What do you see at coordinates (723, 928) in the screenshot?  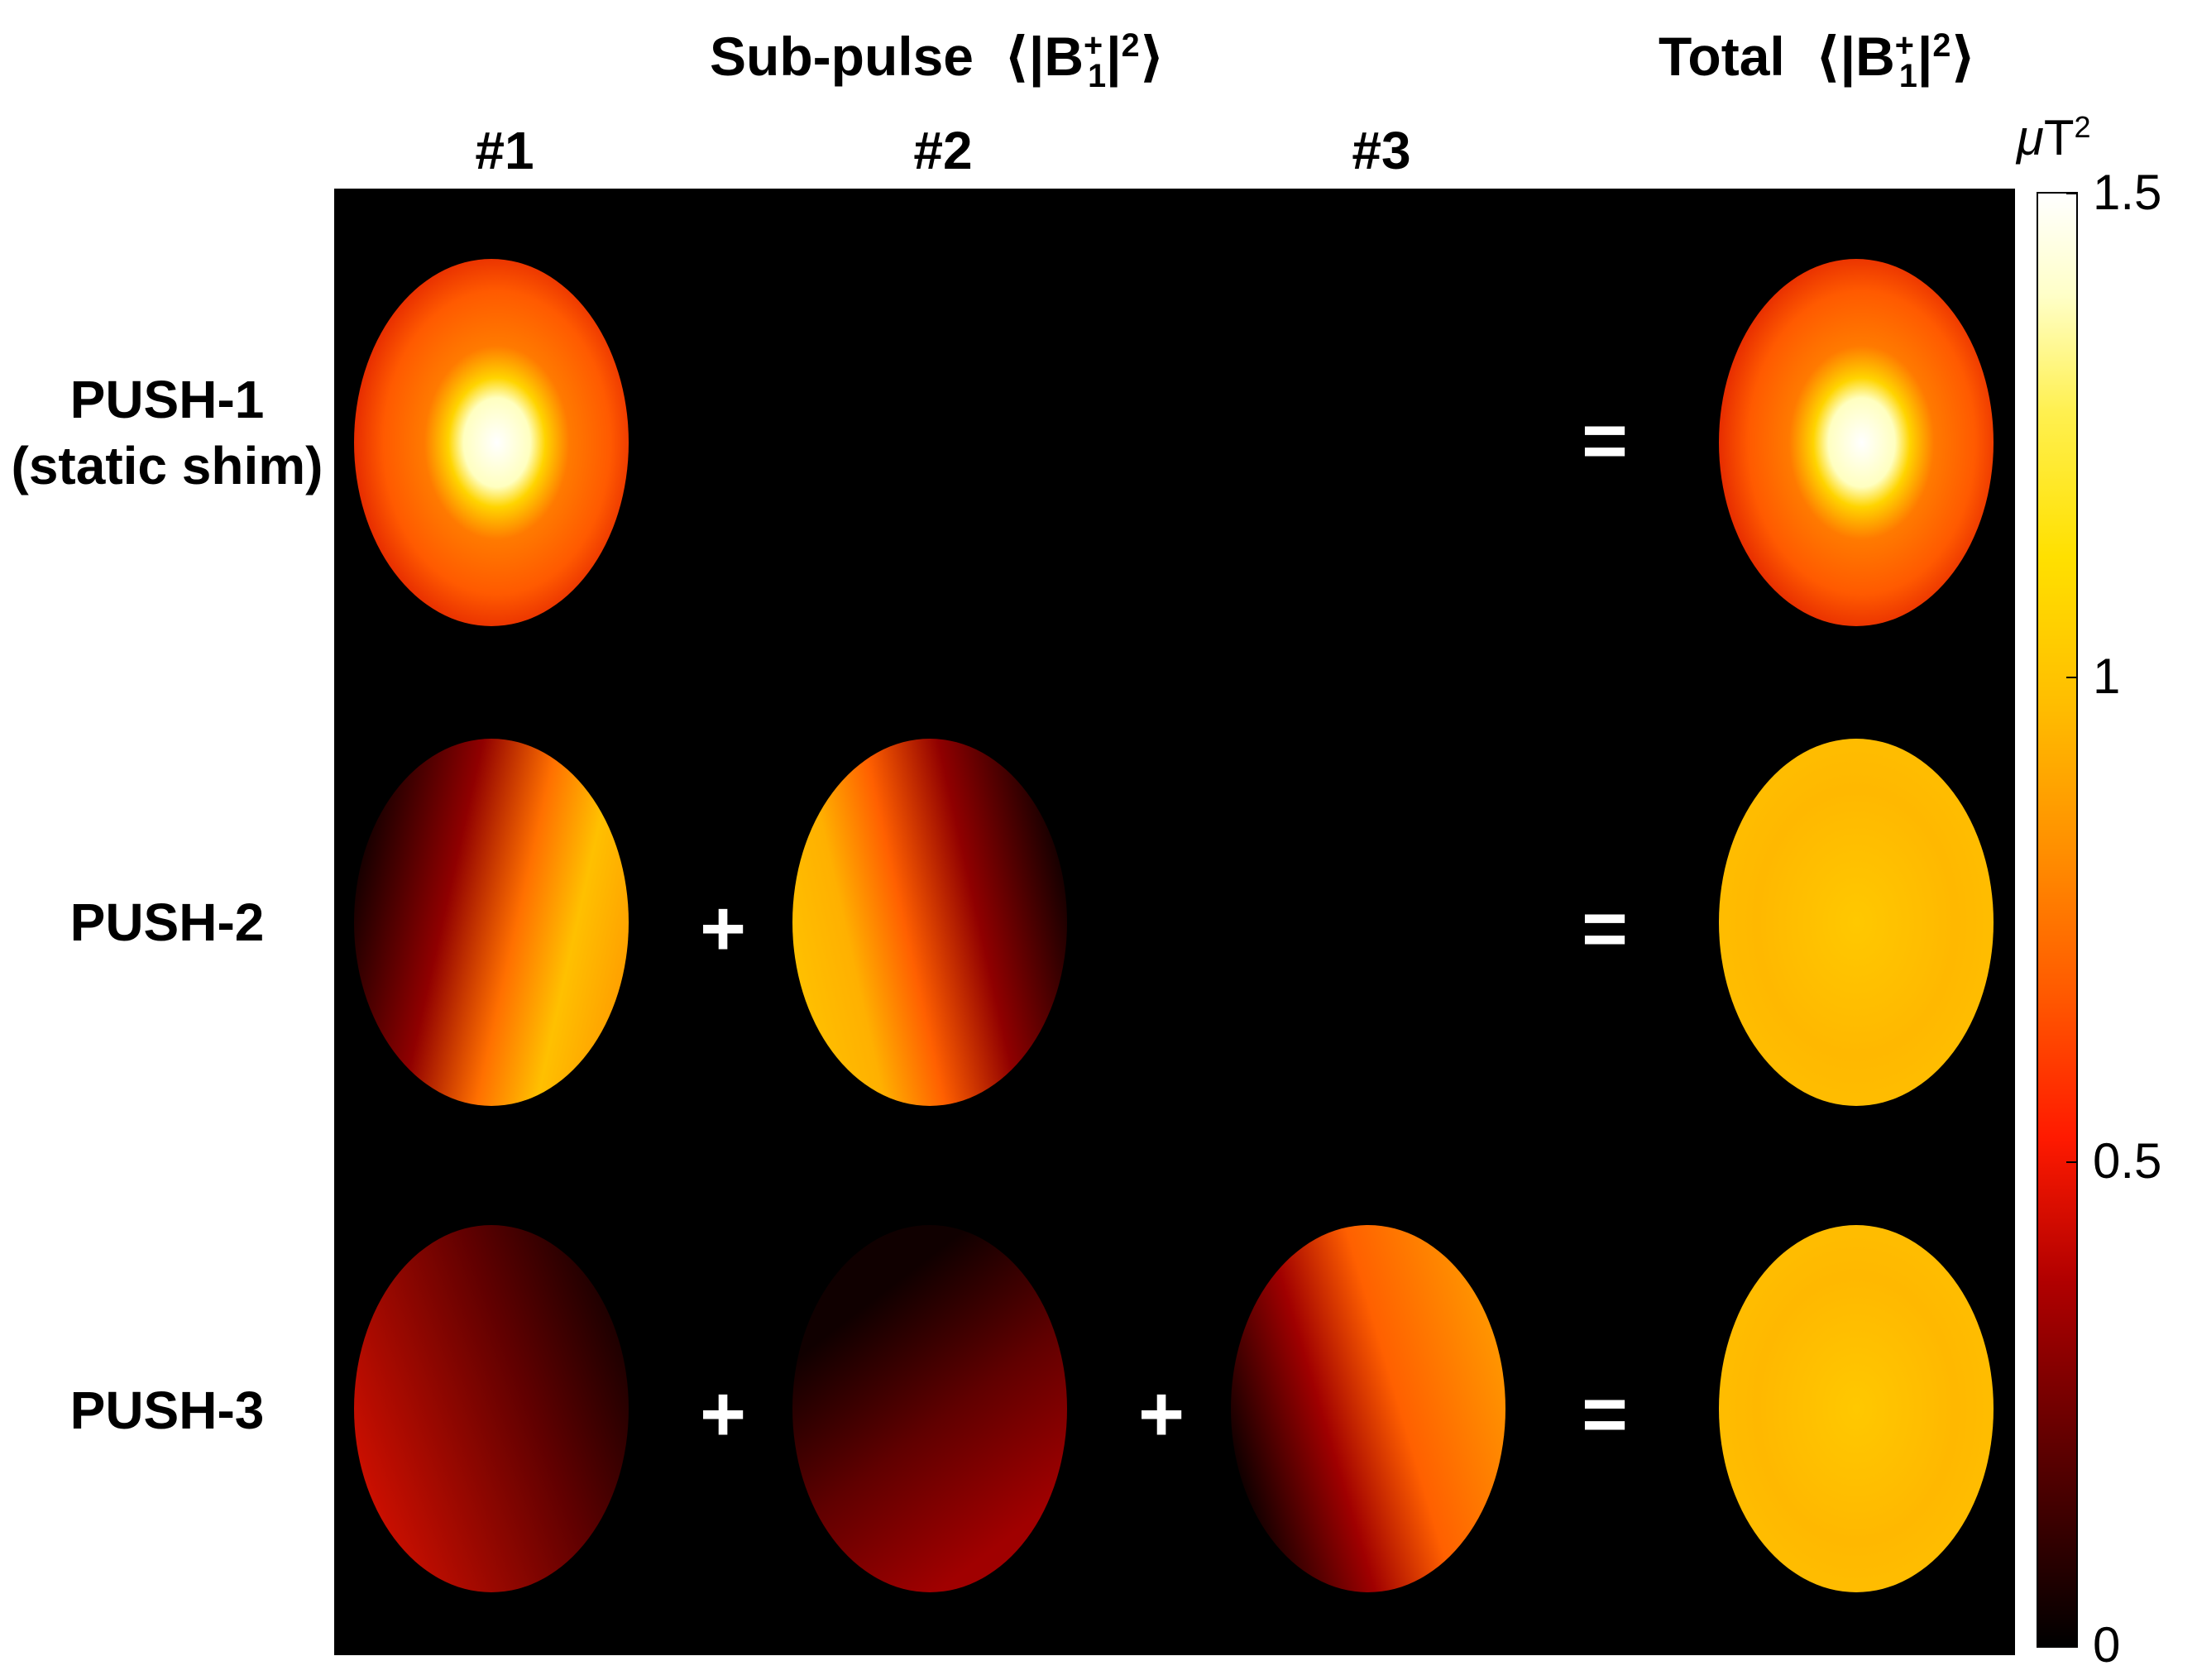 I see `plus-sign-row2-a: +` at bounding box center [723, 928].